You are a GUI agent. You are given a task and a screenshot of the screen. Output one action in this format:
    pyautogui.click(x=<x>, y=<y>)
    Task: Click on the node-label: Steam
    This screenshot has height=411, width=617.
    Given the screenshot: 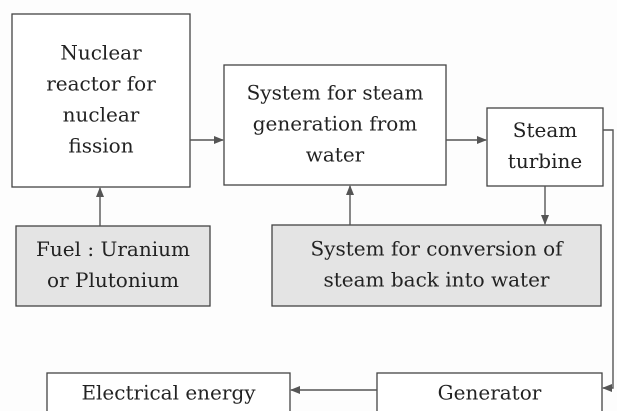 What is the action you would take?
    pyautogui.click(x=545, y=130)
    